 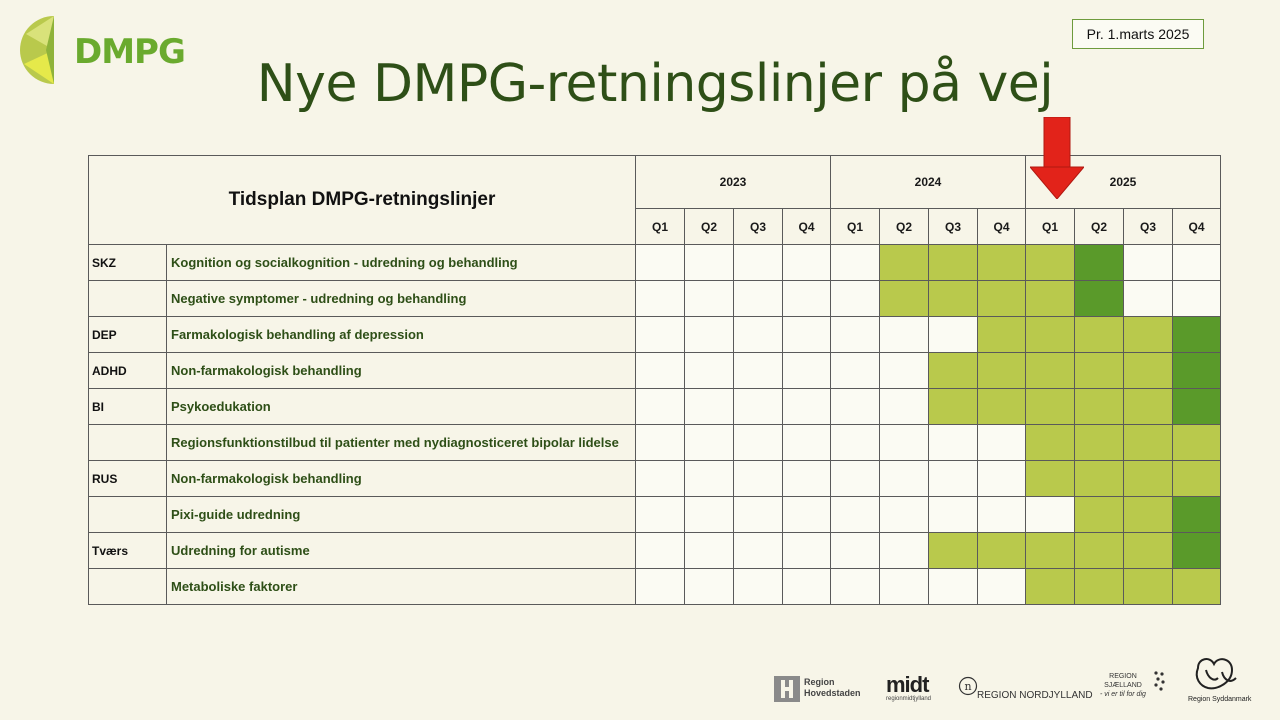 I want to click on quarter-header: Q3, so click(x=1148, y=226).